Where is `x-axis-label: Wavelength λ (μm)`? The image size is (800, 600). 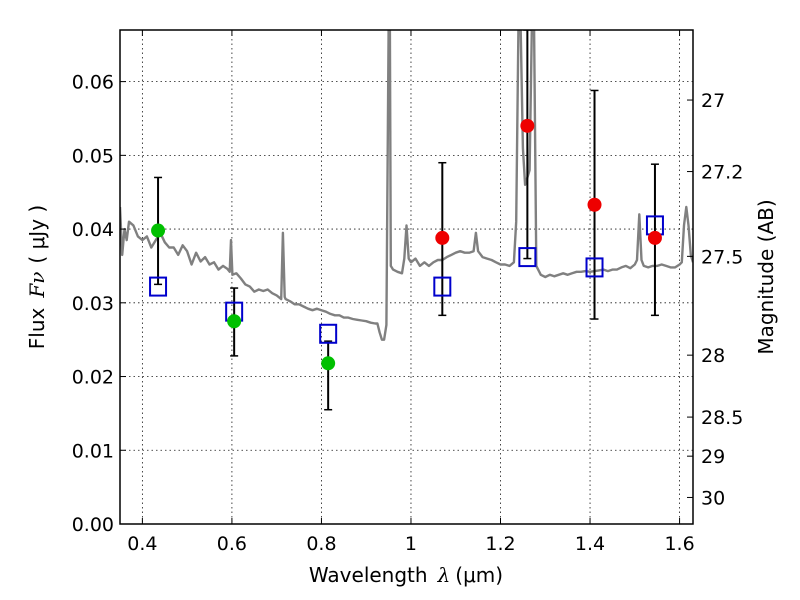 x-axis-label: Wavelength λ (μm) is located at coordinates (406, 575).